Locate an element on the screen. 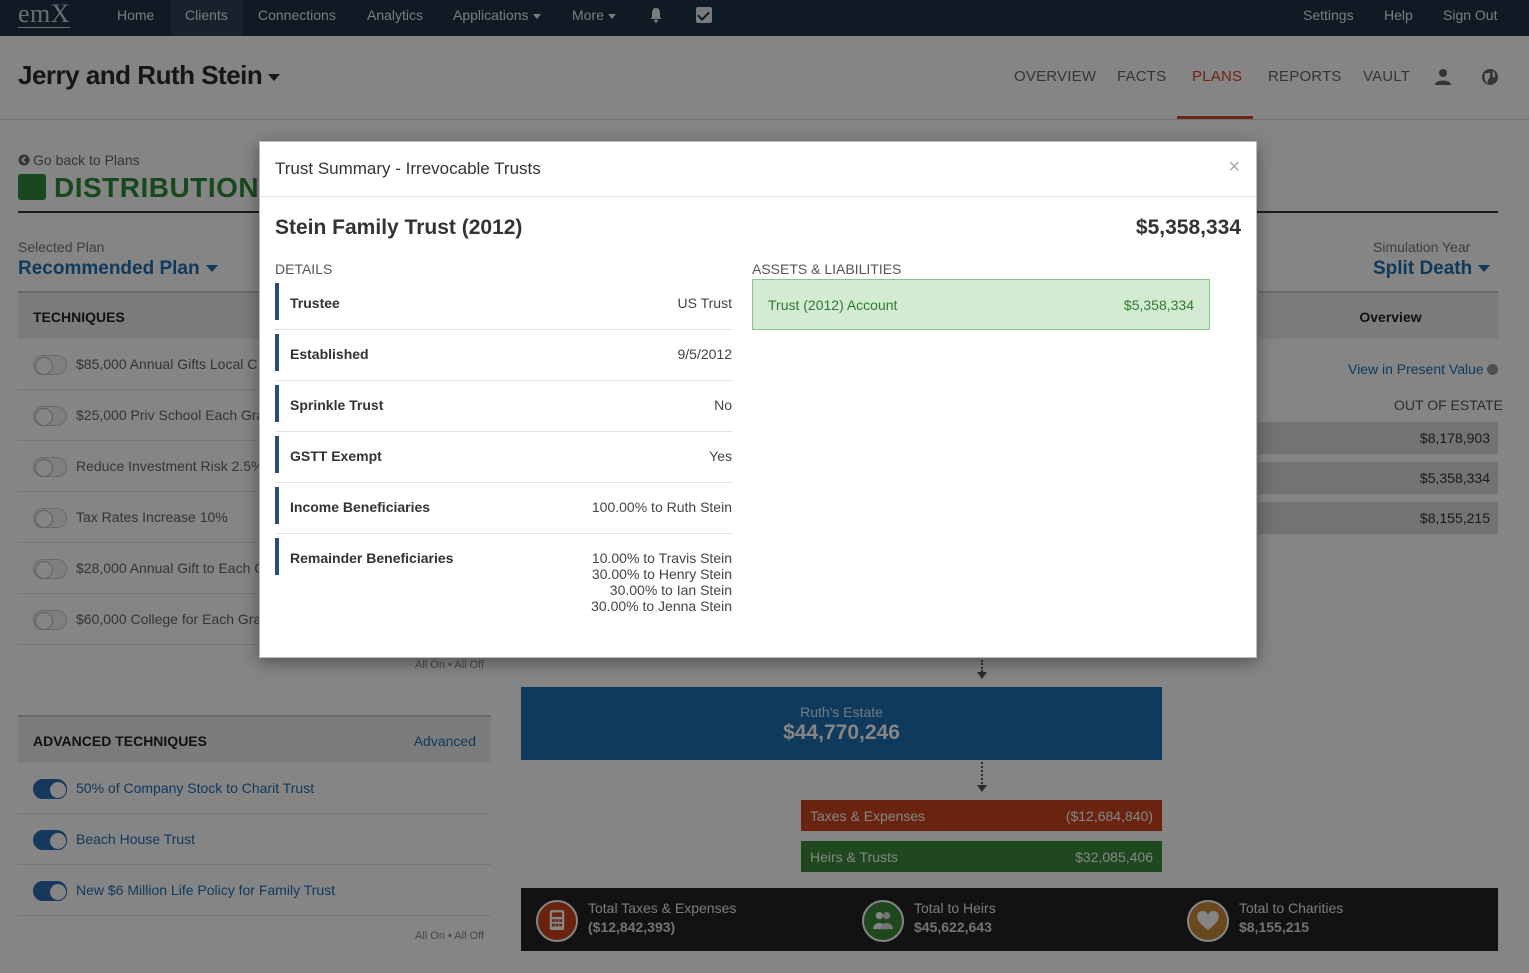  arrow-down-icon is located at coordinates (982, 675).